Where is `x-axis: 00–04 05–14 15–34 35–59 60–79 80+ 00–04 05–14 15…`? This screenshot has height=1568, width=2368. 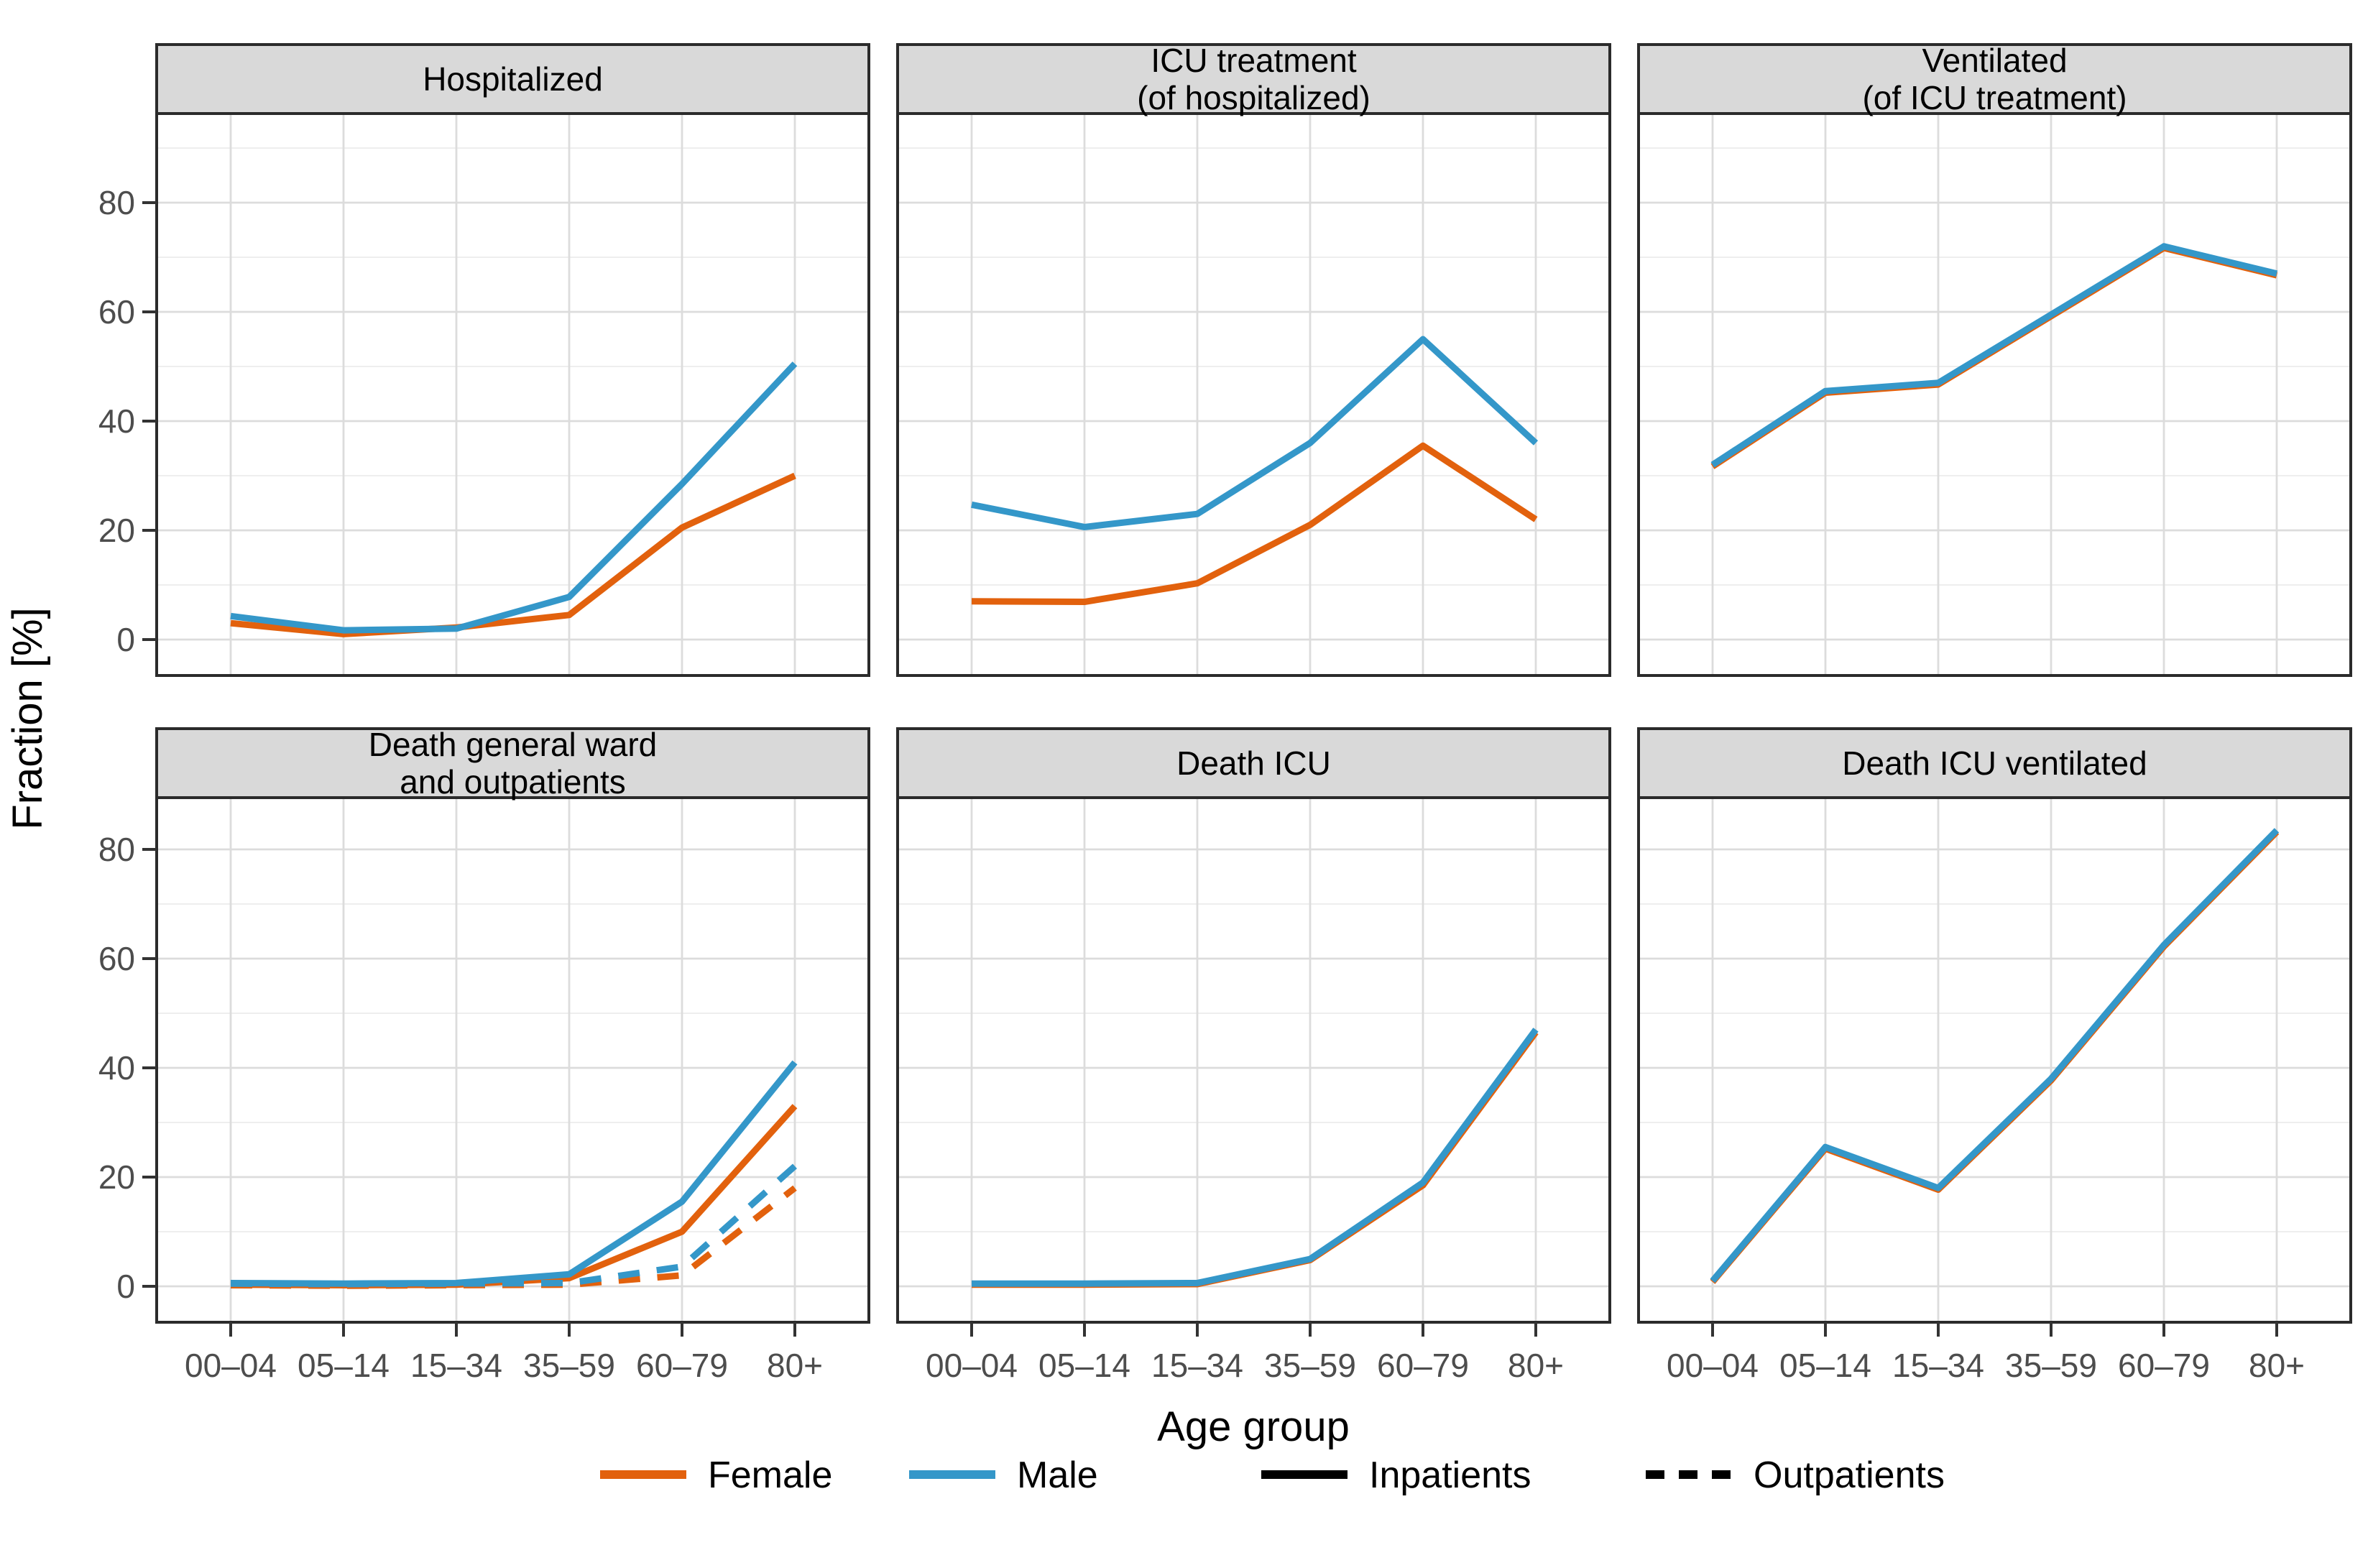
x-axis: 00–04 05–14 15–34 35–59 60–79 80+ 00–04 05–14 15… is located at coordinates (1245, 1353).